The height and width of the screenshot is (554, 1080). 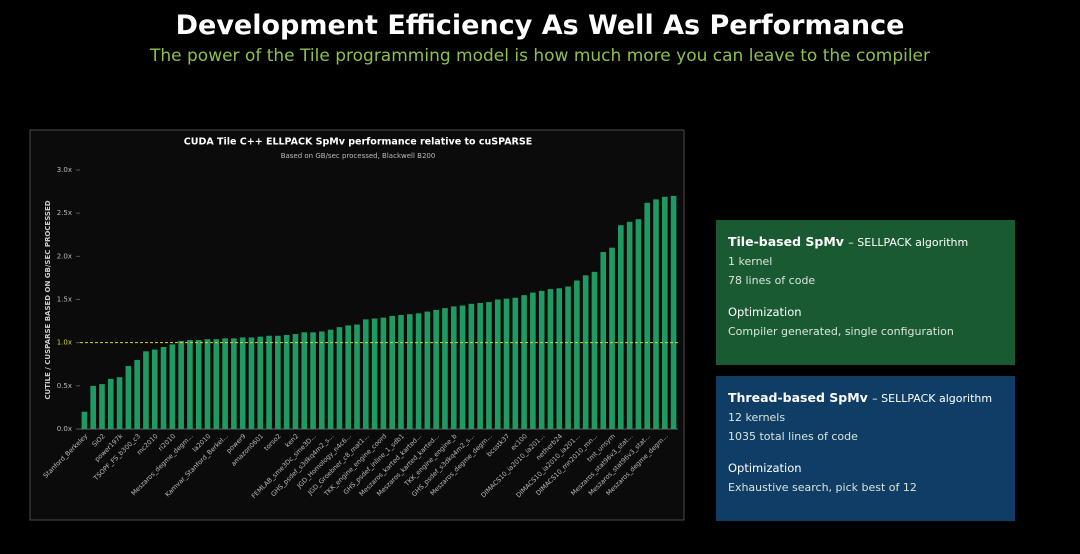 What do you see at coordinates (64, 429) in the screenshot?
I see `y-tick-label: 0.0x` at bounding box center [64, 429].